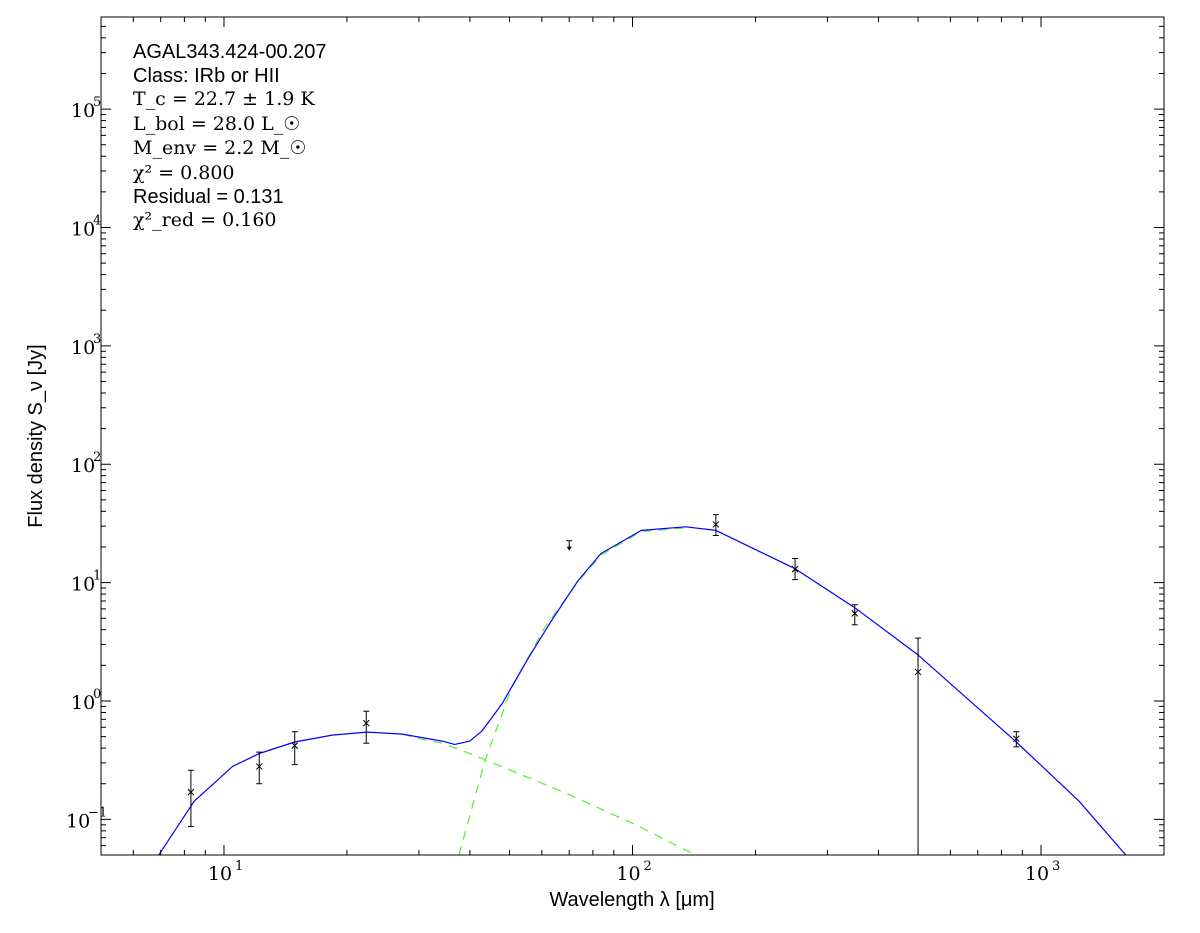  Describe the element at coordinates (208, 197) in the screenshot. I see `residual-label: Residual = 0.131` at that location.